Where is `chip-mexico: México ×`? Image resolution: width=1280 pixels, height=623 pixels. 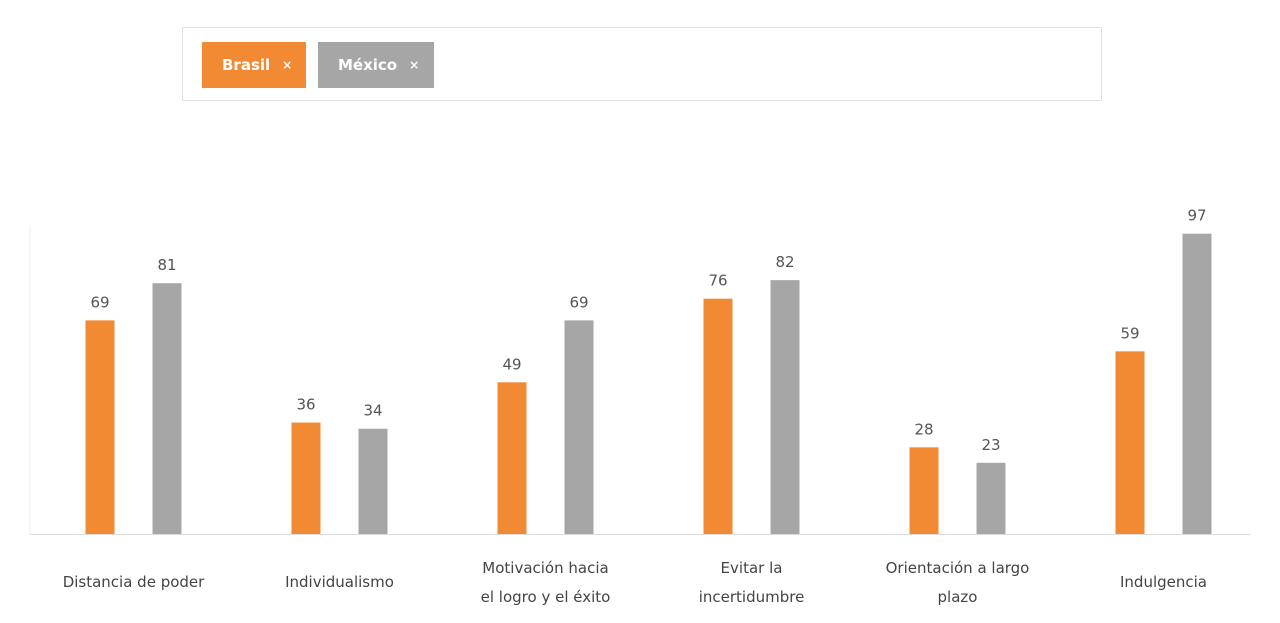 chip-mexico: México × is located at coordinates (376, 65).